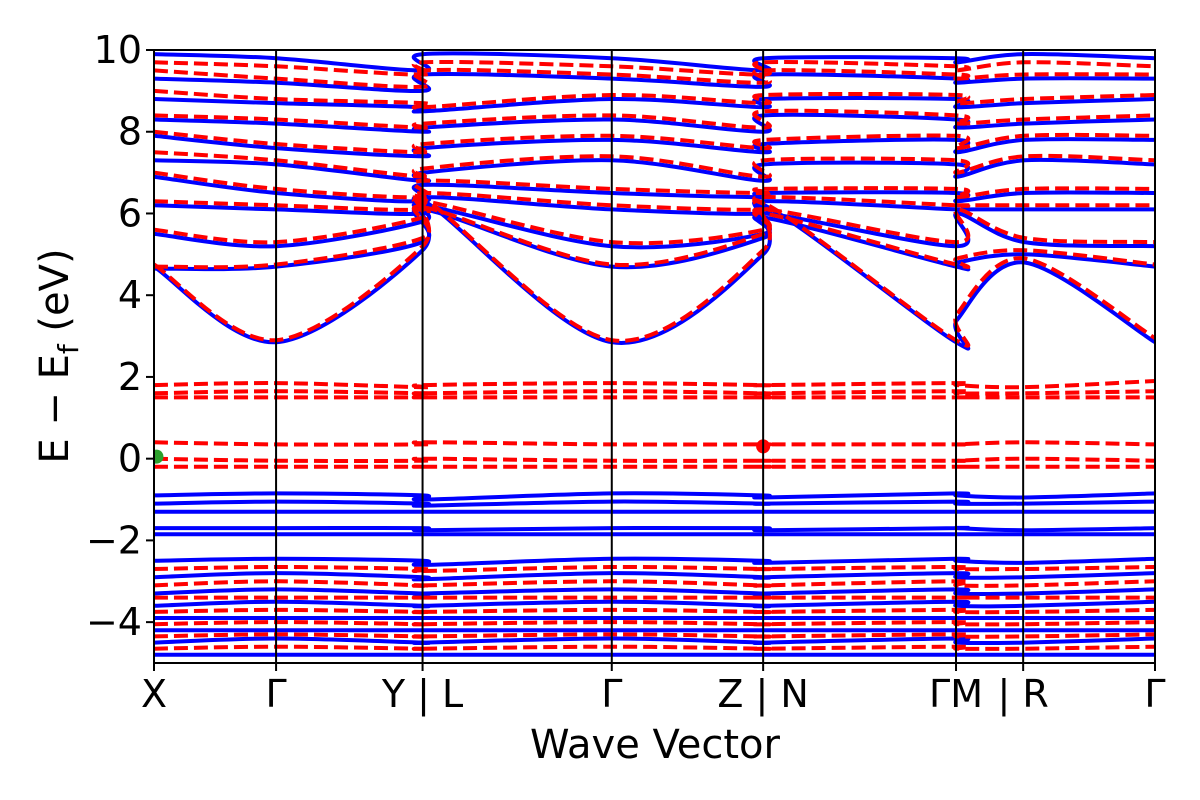 The height and width of the screenshot is (800, 1200). Describe the element at coordinates (130, 295) in the screenshot. I see `y-tick-label: 4` at that location.